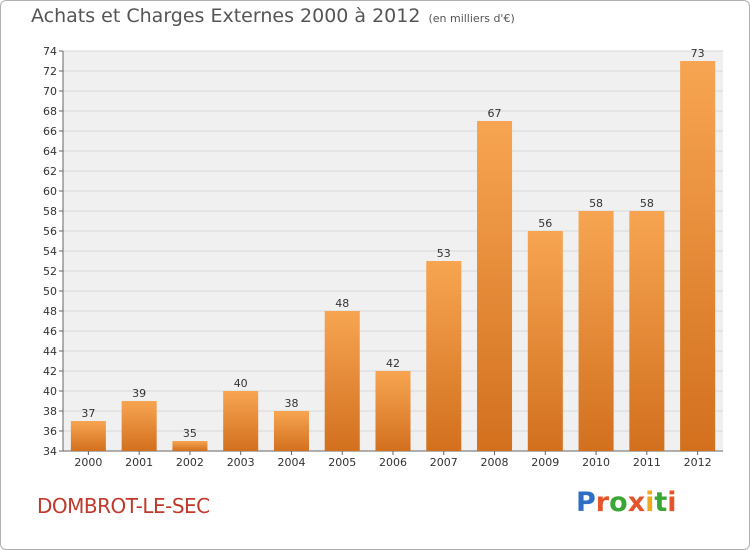  I want to click on y-tick-label: 50, so click(50, 291).